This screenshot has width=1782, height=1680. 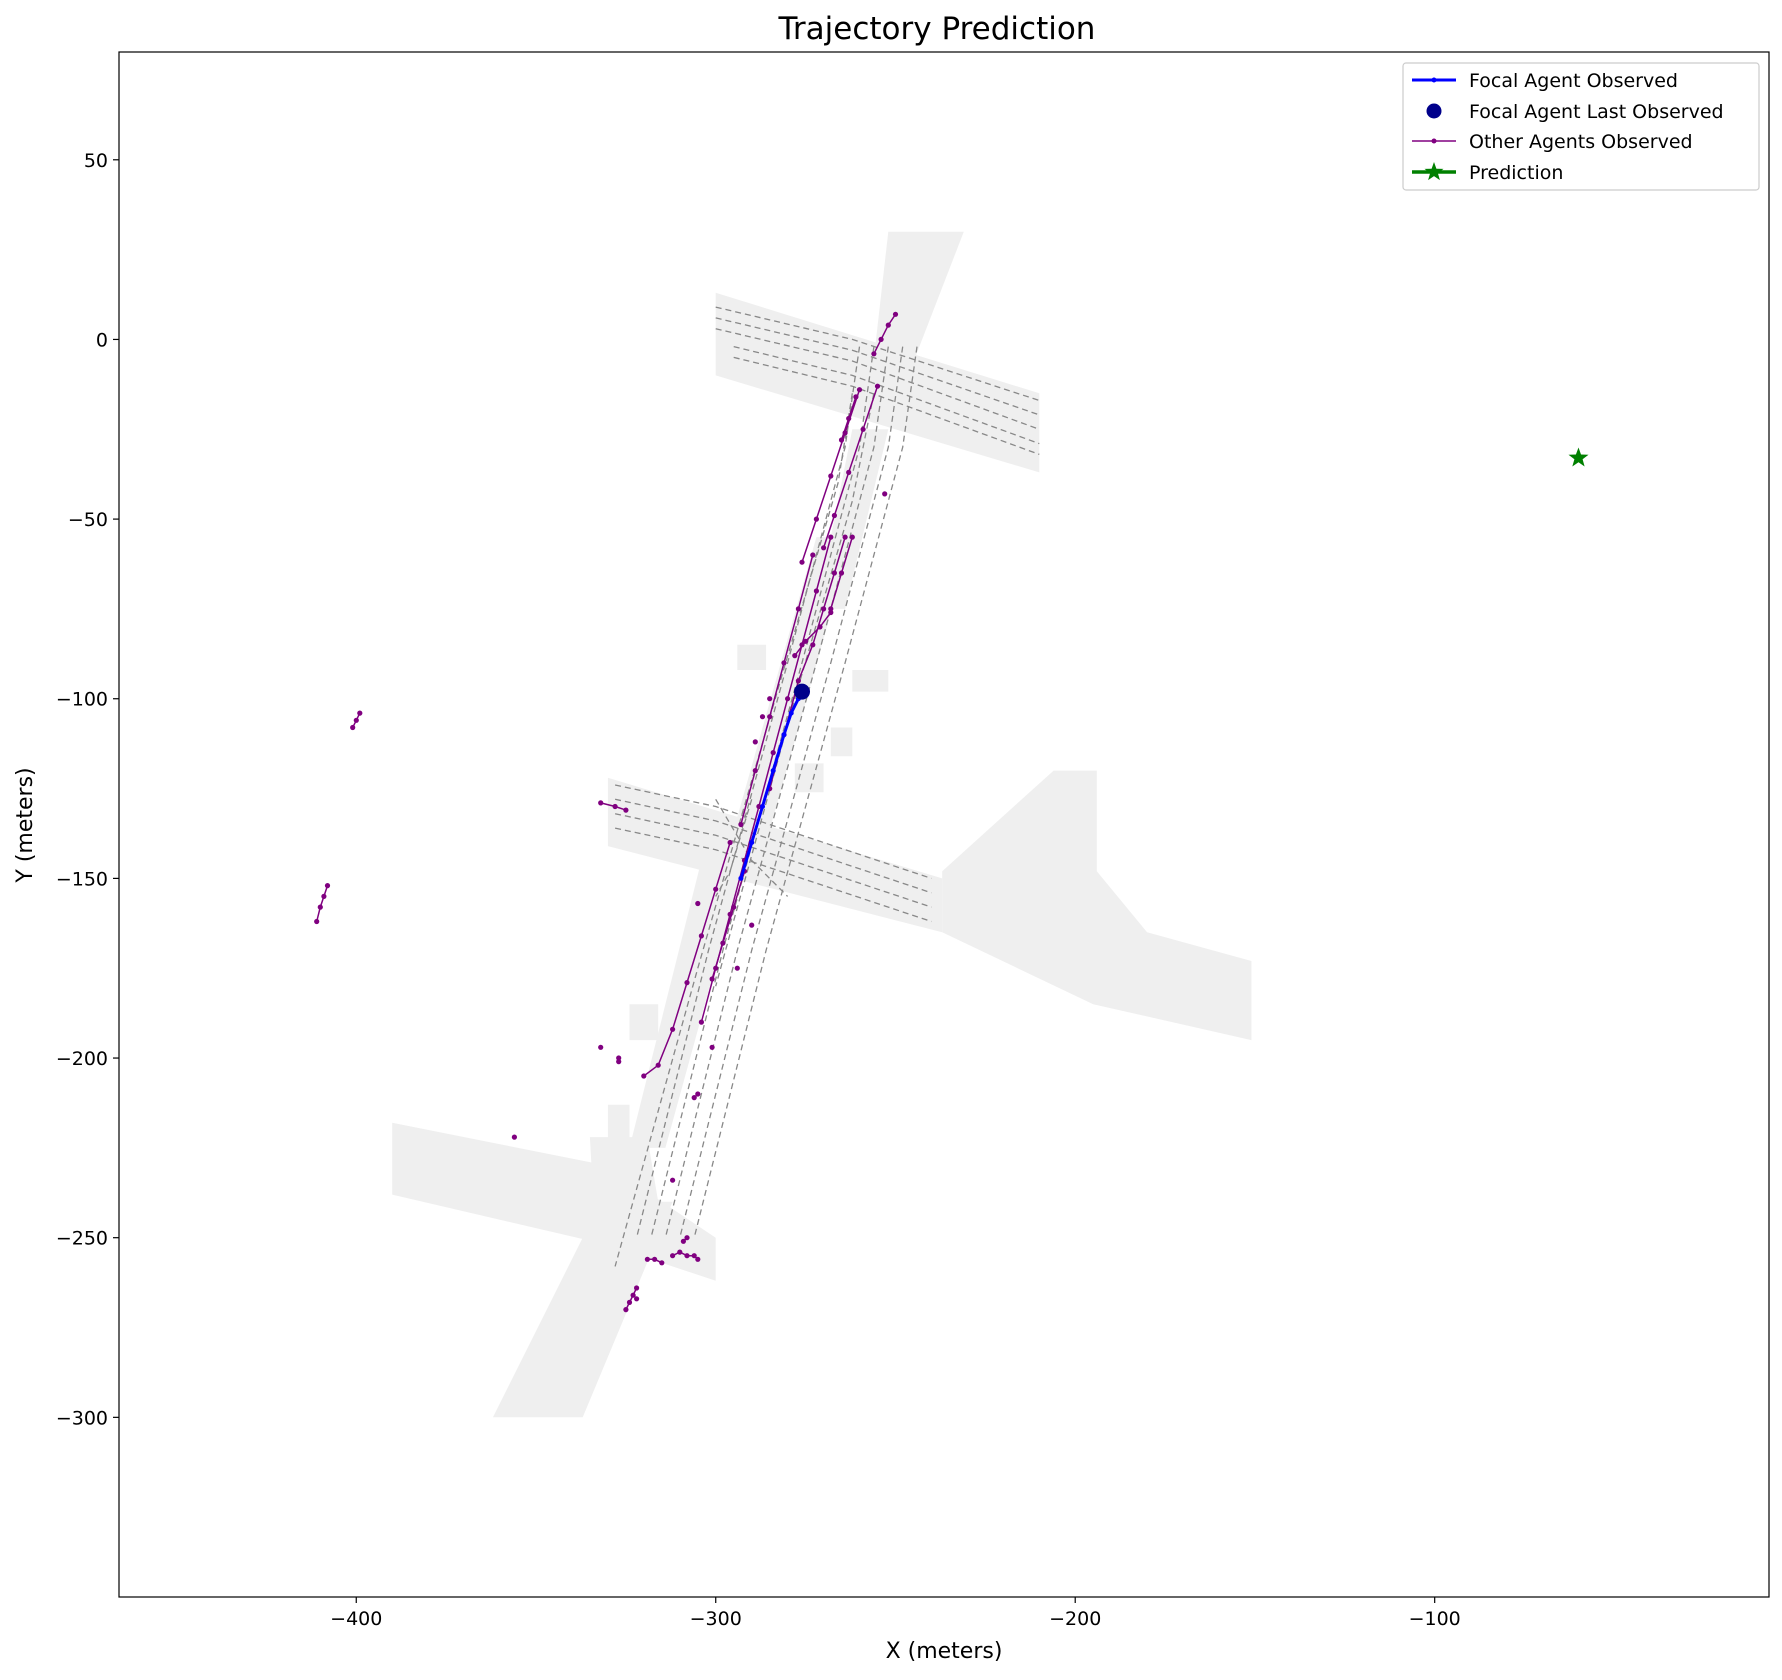 What do you see at coordinates (716, 1619) in the screenshot?
I see `x-tick-label: −300` at bounding box center [716, 1619].